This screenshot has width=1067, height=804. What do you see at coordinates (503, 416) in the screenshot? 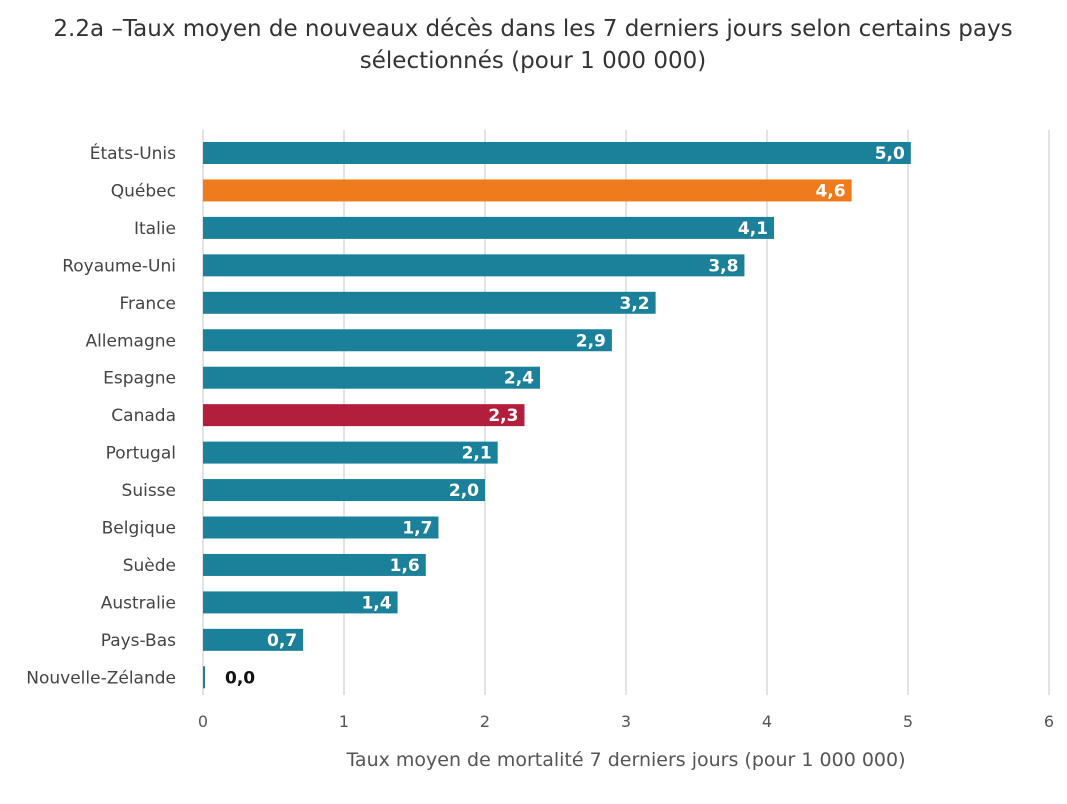
I see `data-label: 2,3` at bounding box center [503, 416].